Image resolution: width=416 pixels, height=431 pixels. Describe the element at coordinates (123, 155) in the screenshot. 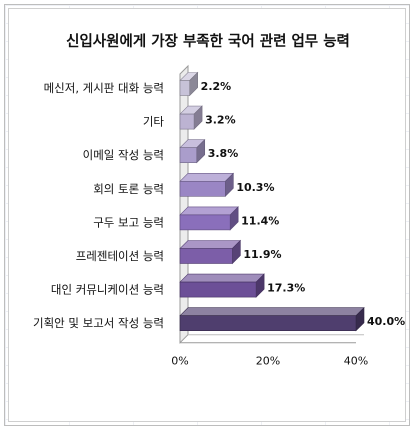

I see `category-label-2: 이메일 작성 능력` at that location.